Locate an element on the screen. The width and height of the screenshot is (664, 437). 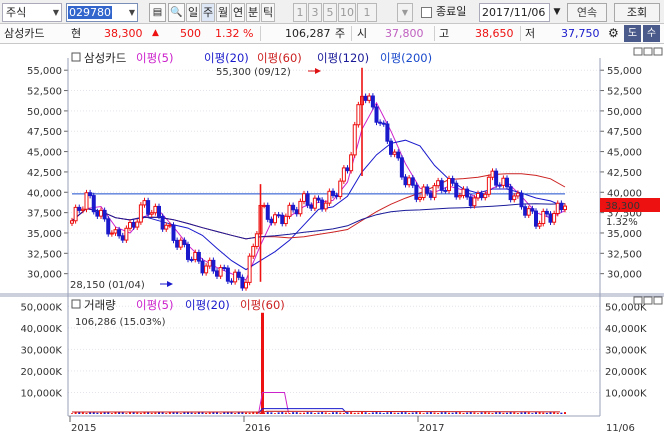
price-tick-label: 50,000 is located at coordinates (624, 112).